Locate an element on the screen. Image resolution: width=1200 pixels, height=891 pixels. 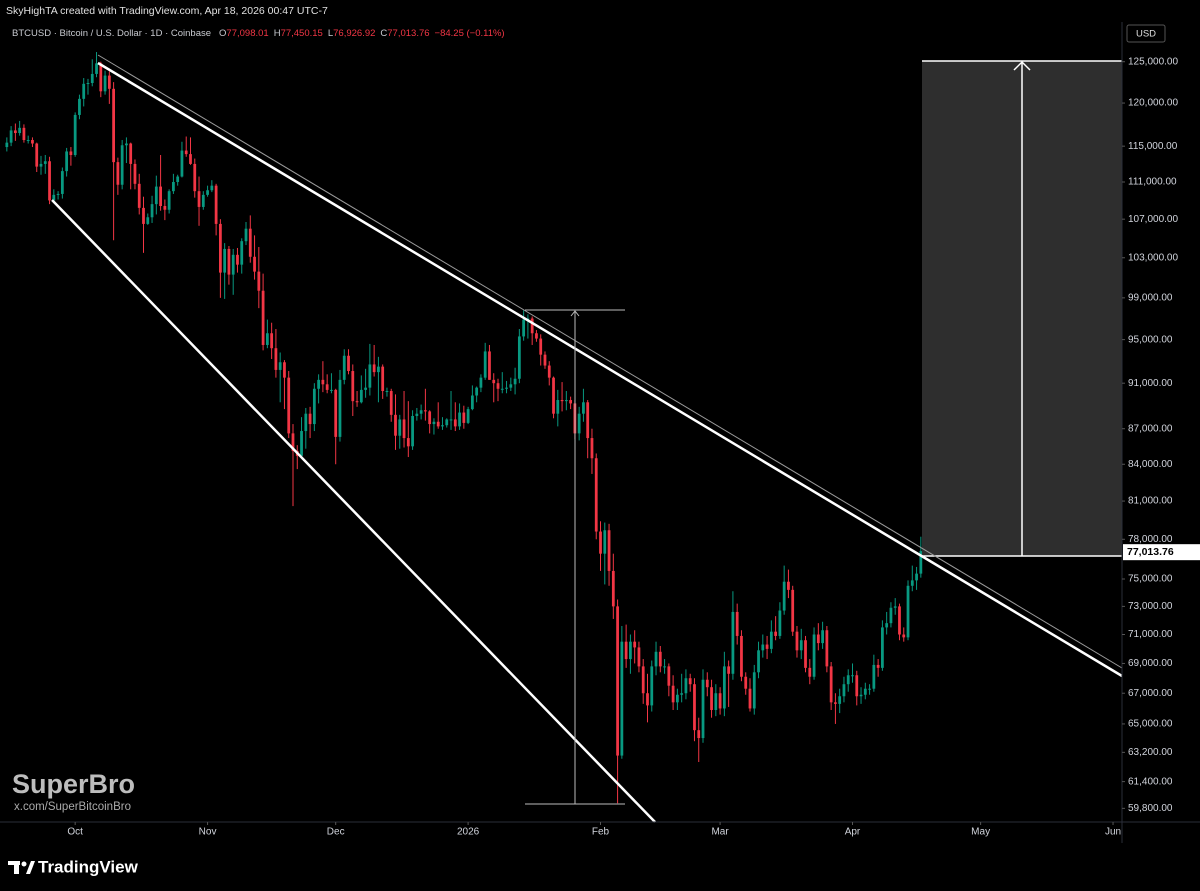
arrow-head is located at coordinates (1022, 65).